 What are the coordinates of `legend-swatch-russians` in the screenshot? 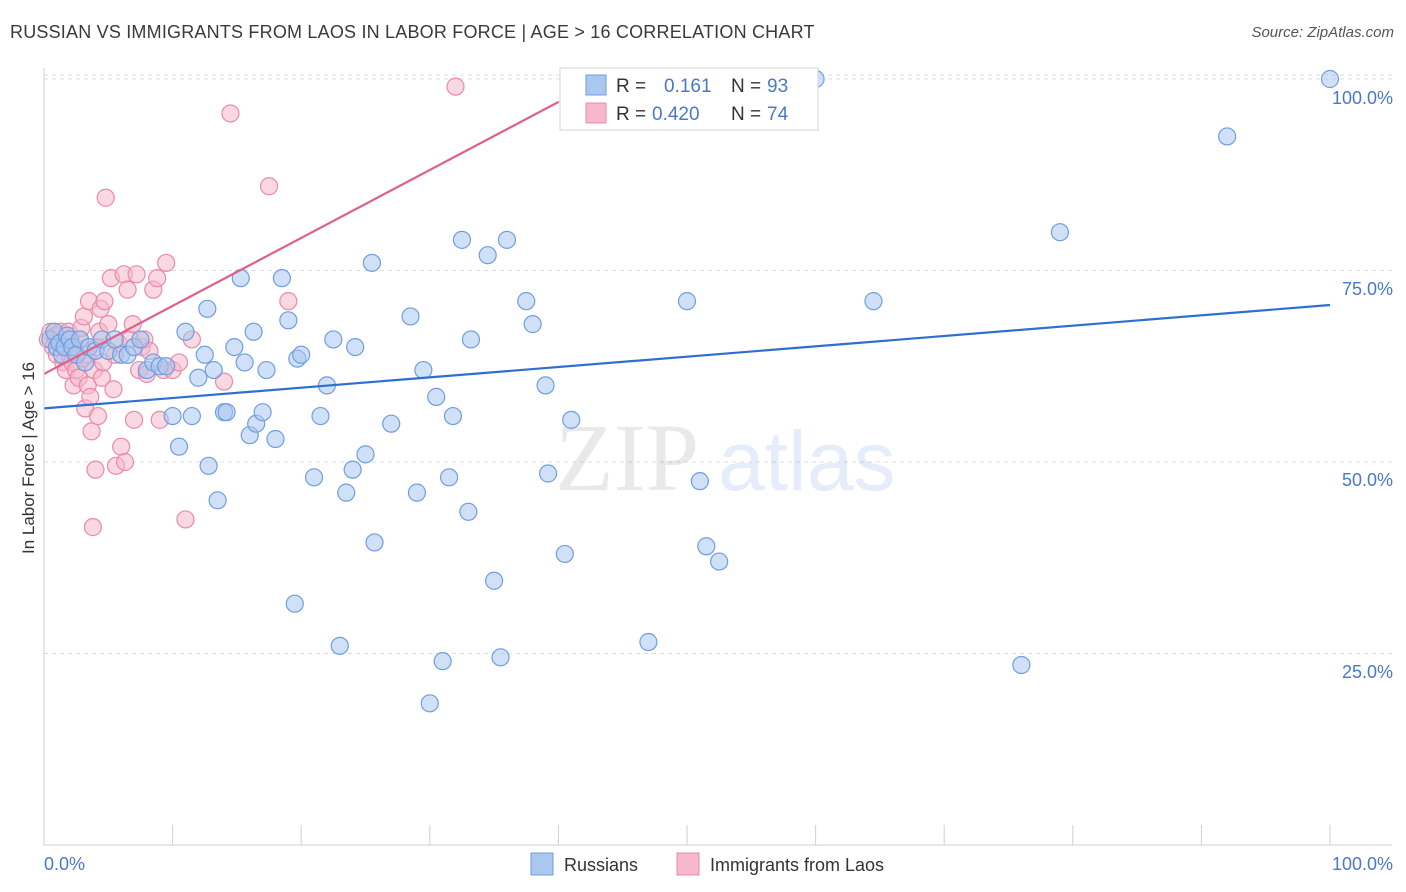 It's located at (596, 85).